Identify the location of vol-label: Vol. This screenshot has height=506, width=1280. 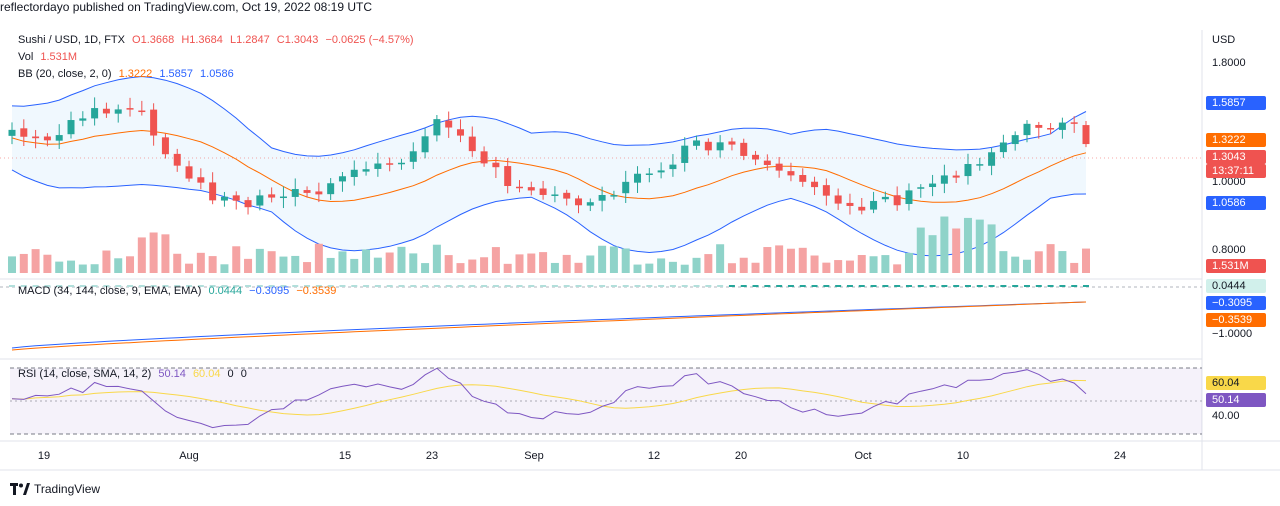
(26, 57).